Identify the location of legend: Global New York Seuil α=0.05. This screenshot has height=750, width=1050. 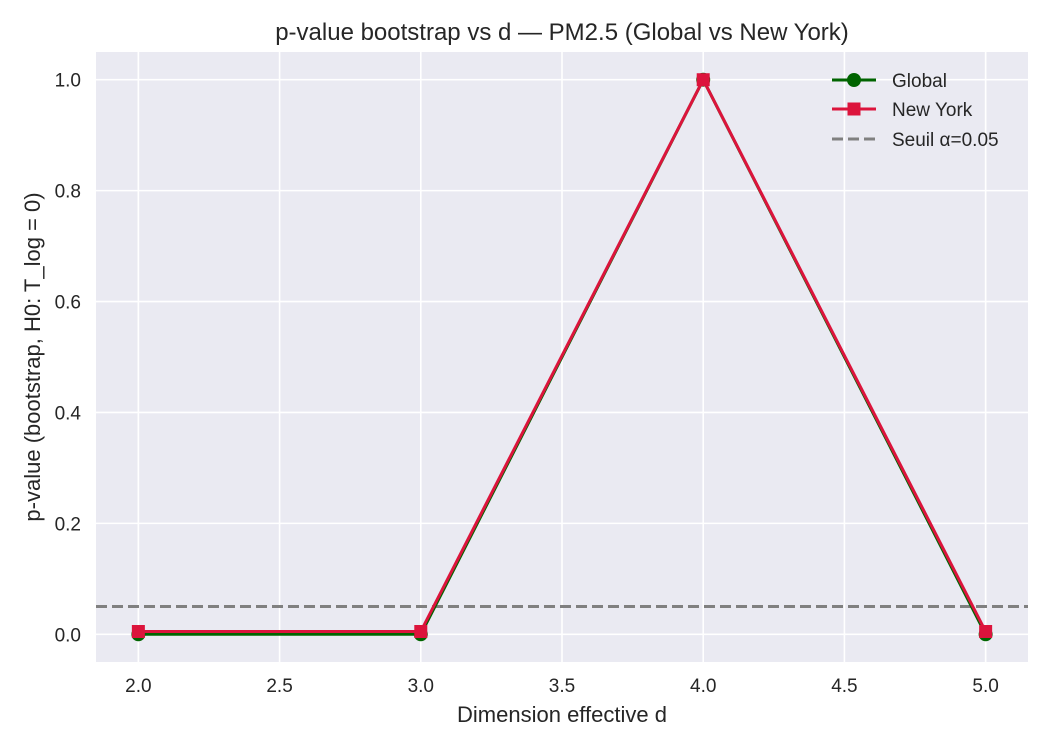
(915, 111).